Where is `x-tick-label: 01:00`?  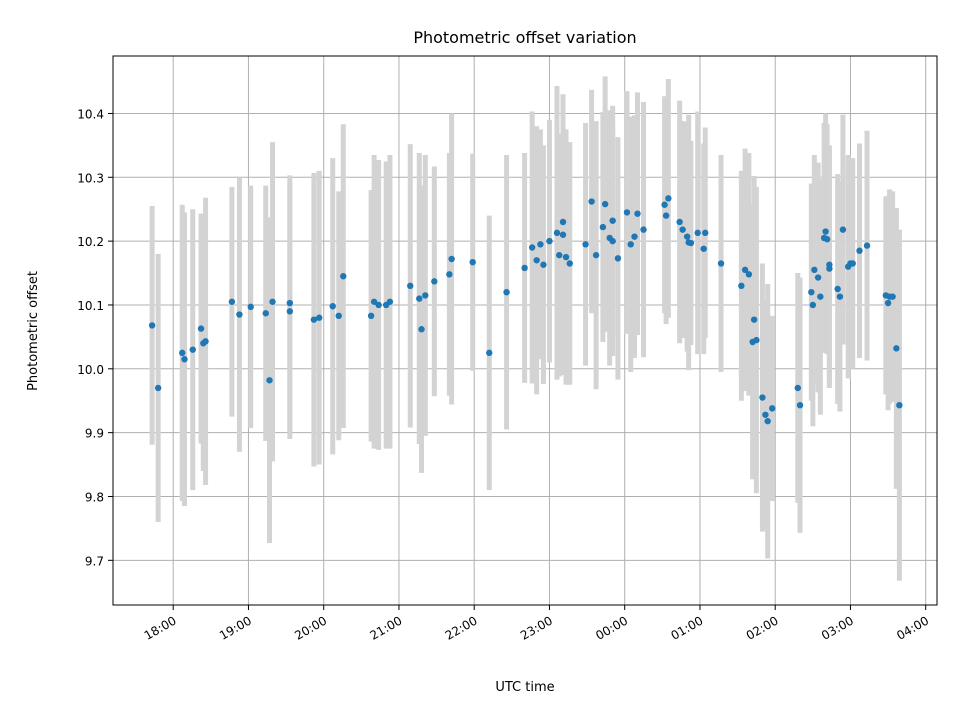
x-tick-label: 01:00 is located at coordinates (686, 627).